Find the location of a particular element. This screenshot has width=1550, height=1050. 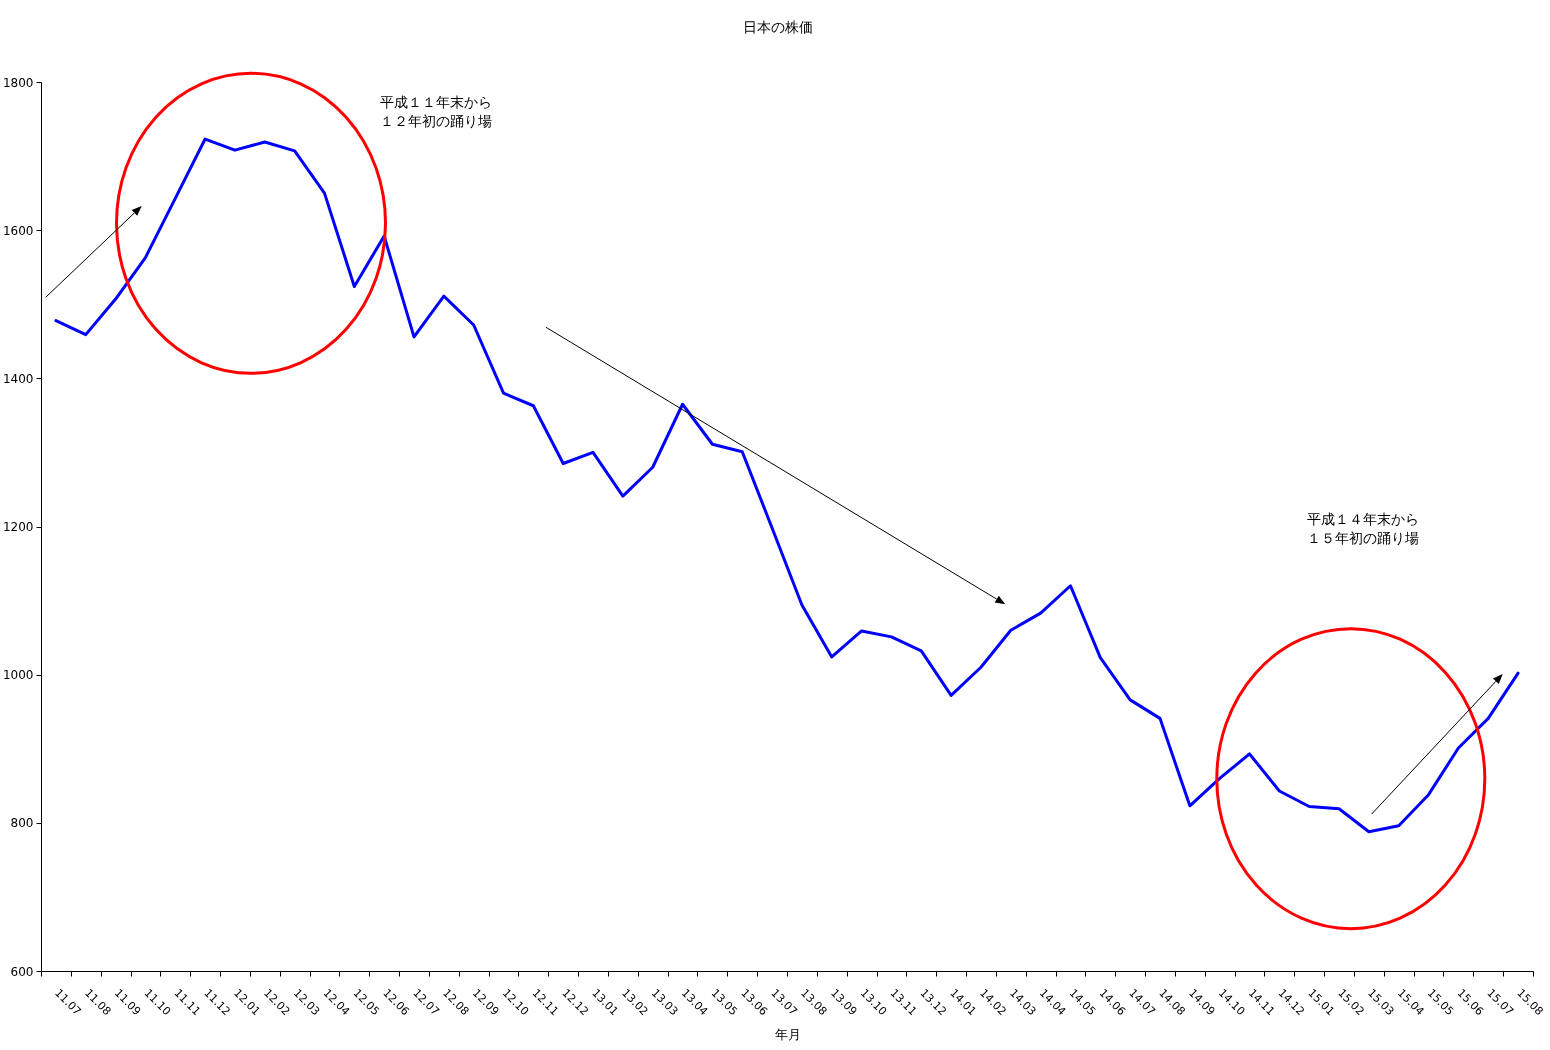

annotation: １５年初の踊り場 is located at coordinates (1363, 538).